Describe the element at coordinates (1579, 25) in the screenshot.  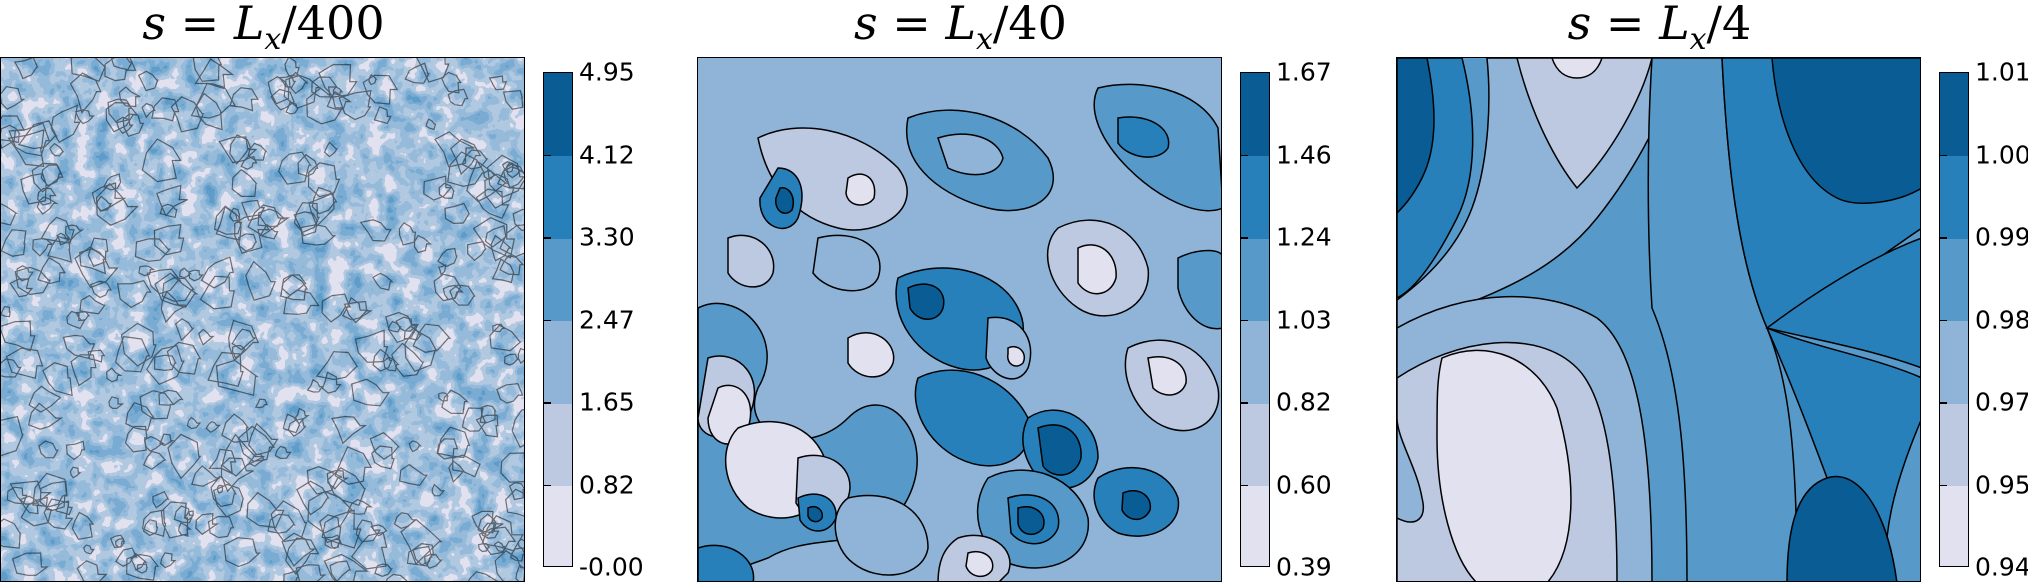
I see `title-lhs: s` at that location.